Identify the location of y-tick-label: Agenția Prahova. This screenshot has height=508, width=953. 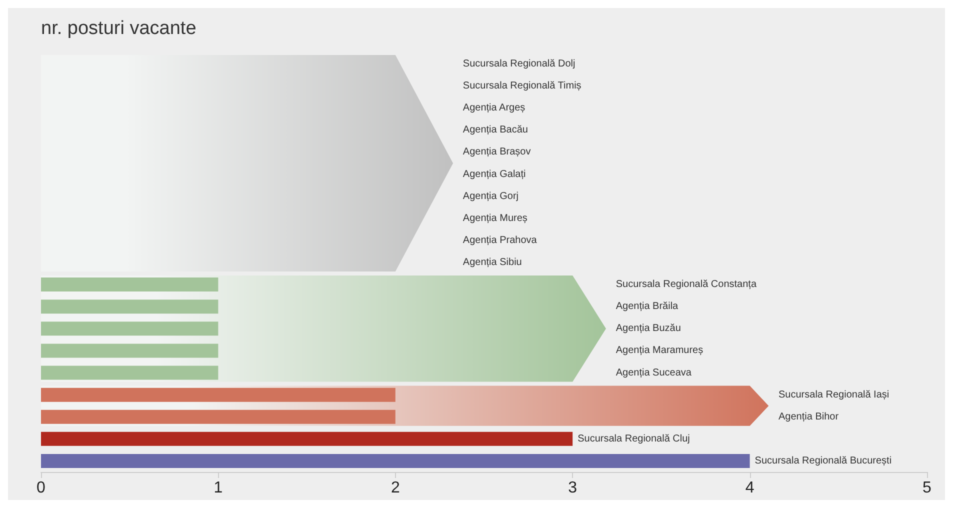
(500, 240).